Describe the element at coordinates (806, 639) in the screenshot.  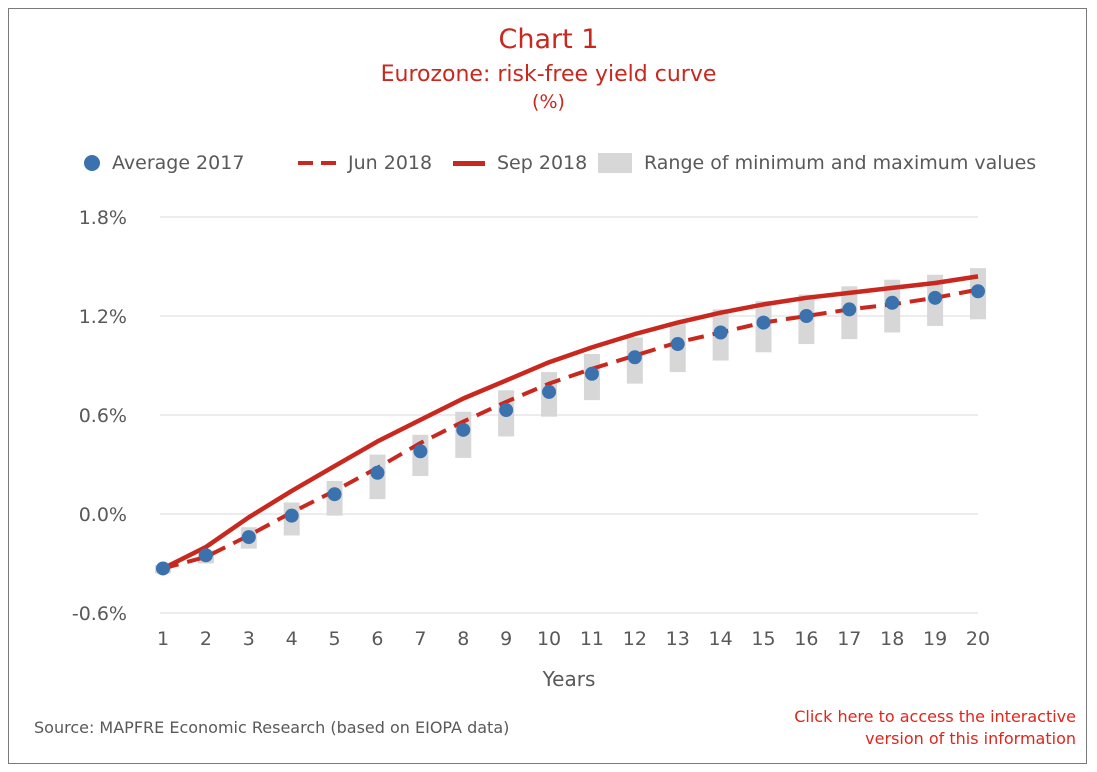
I see `x-tick-label: 16` at that location.